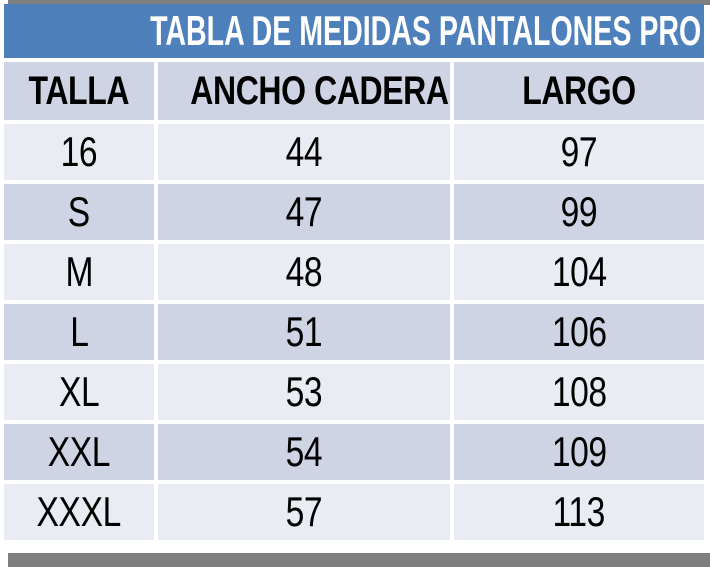 Image resolution: width=710 pixels, height=567 pixels. I want to click on hip-width-value: 54, so click(304, 451).